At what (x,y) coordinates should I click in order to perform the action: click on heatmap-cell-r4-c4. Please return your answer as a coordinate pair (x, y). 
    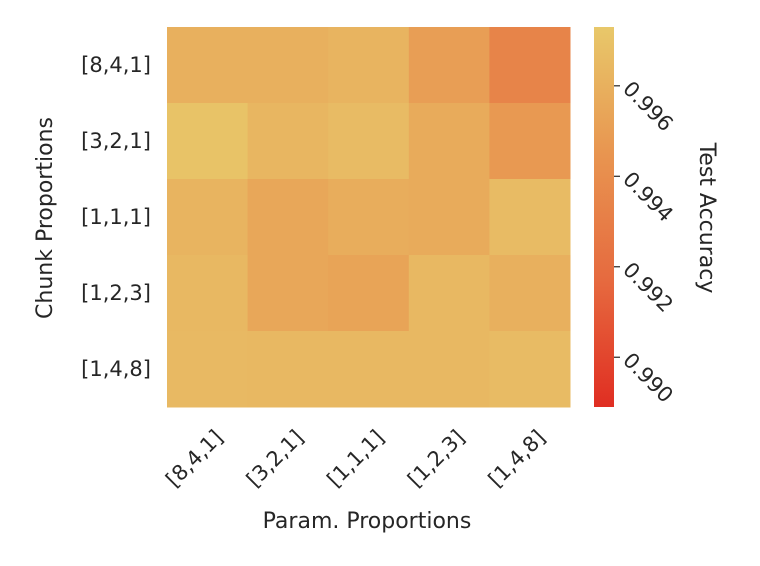
    Looking at the image, I should click on (530, 369).